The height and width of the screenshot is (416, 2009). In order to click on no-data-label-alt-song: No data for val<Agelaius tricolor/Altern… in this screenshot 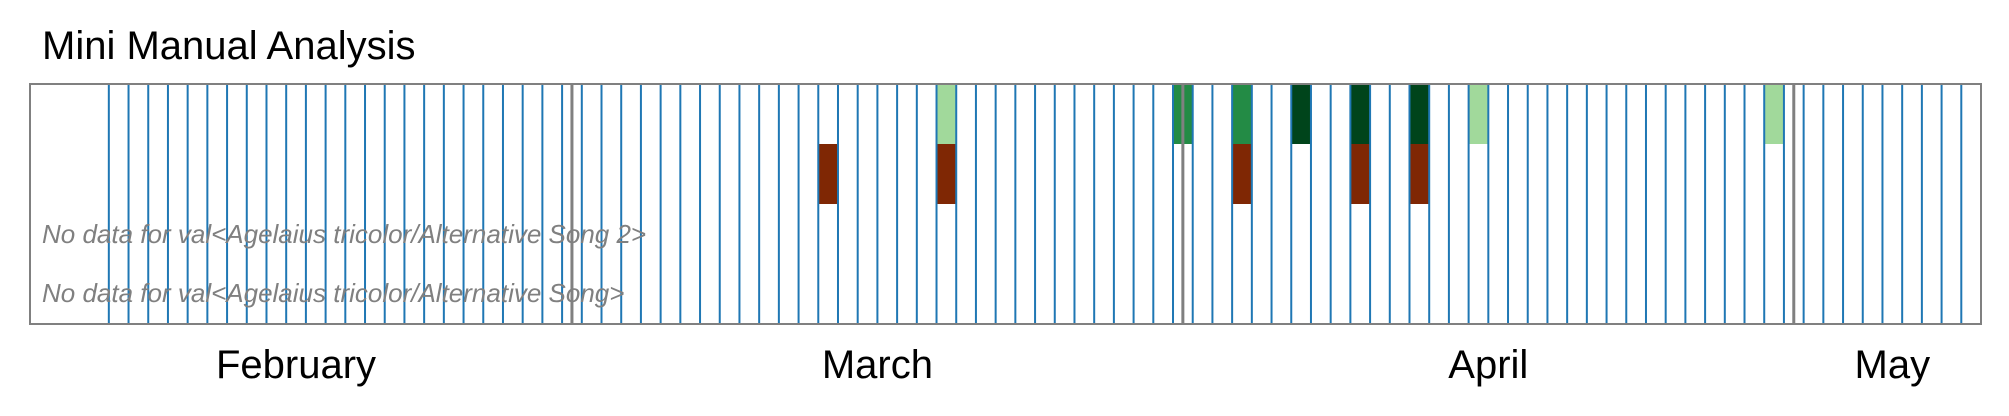, I will do `click(333, 293)`.